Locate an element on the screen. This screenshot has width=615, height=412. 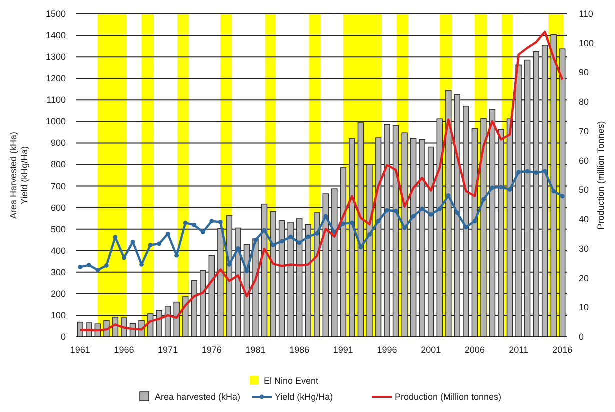
y-tick-label: 1500 is located at coordinates (56, 14).